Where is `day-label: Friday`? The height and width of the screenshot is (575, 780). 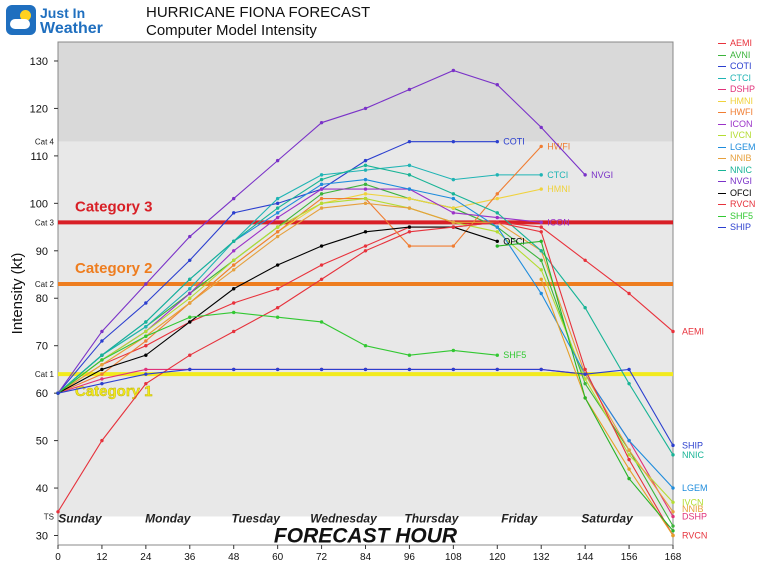 day-label: Friday is located at coordinates (519, 519).